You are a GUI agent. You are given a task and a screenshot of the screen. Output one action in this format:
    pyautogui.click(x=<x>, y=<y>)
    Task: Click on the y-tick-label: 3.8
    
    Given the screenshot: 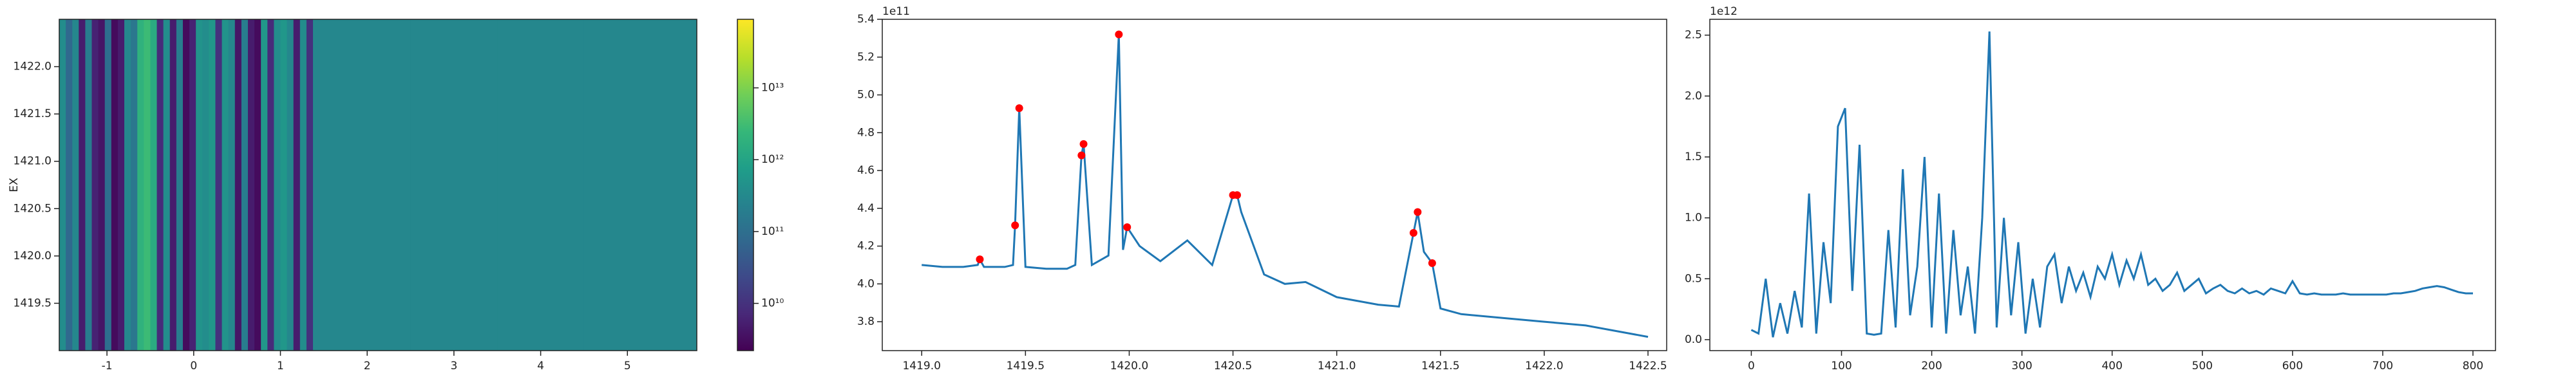 What is the action you would take?
    pyautogui.click(x=866, y=321)
    